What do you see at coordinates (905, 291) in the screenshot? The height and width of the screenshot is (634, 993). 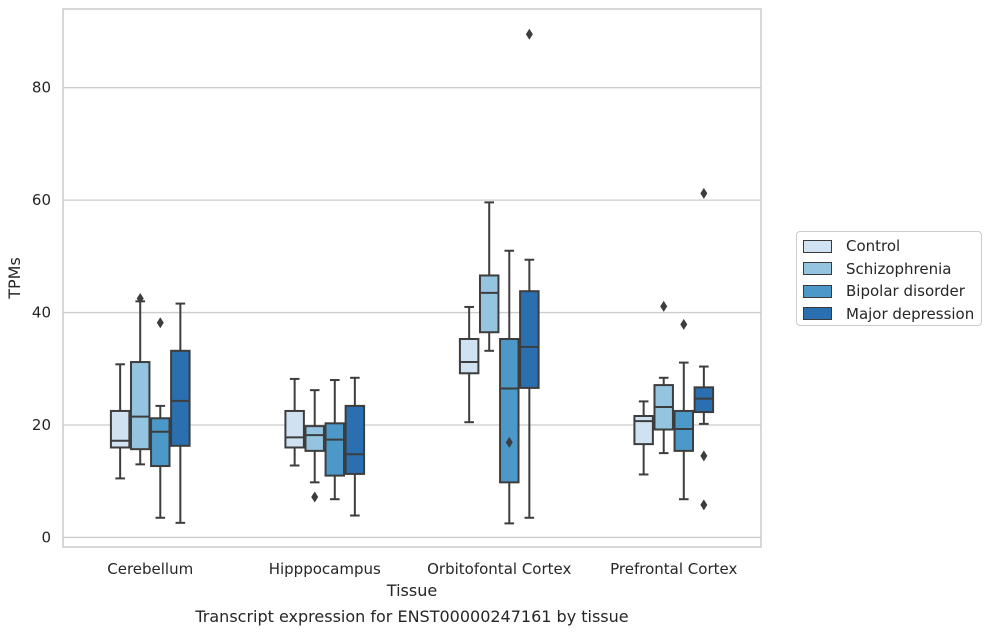 I see `legend-label: Bipolar disorder` at bounding box center [905, 291].